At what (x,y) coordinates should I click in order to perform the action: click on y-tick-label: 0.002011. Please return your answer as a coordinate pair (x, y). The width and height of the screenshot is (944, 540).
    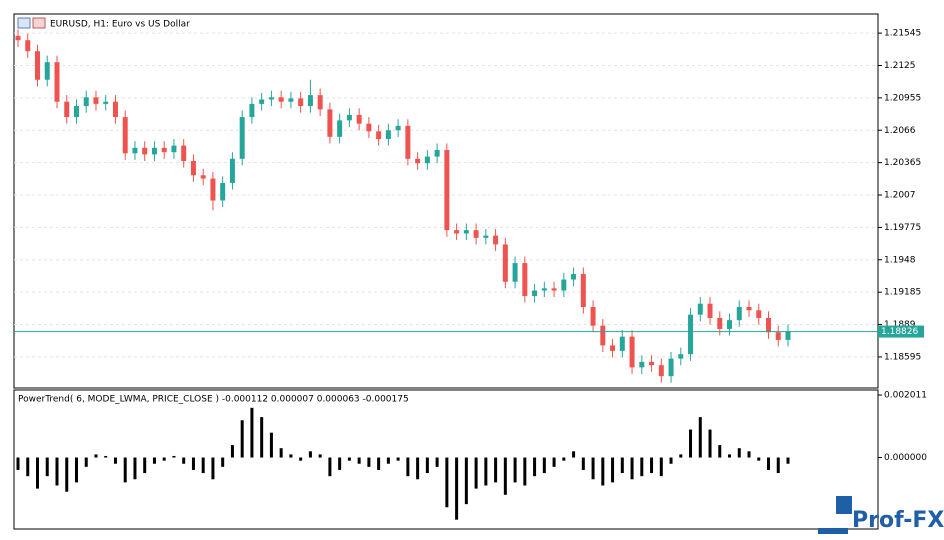
    Looking at the image, I should click on (905, 396).